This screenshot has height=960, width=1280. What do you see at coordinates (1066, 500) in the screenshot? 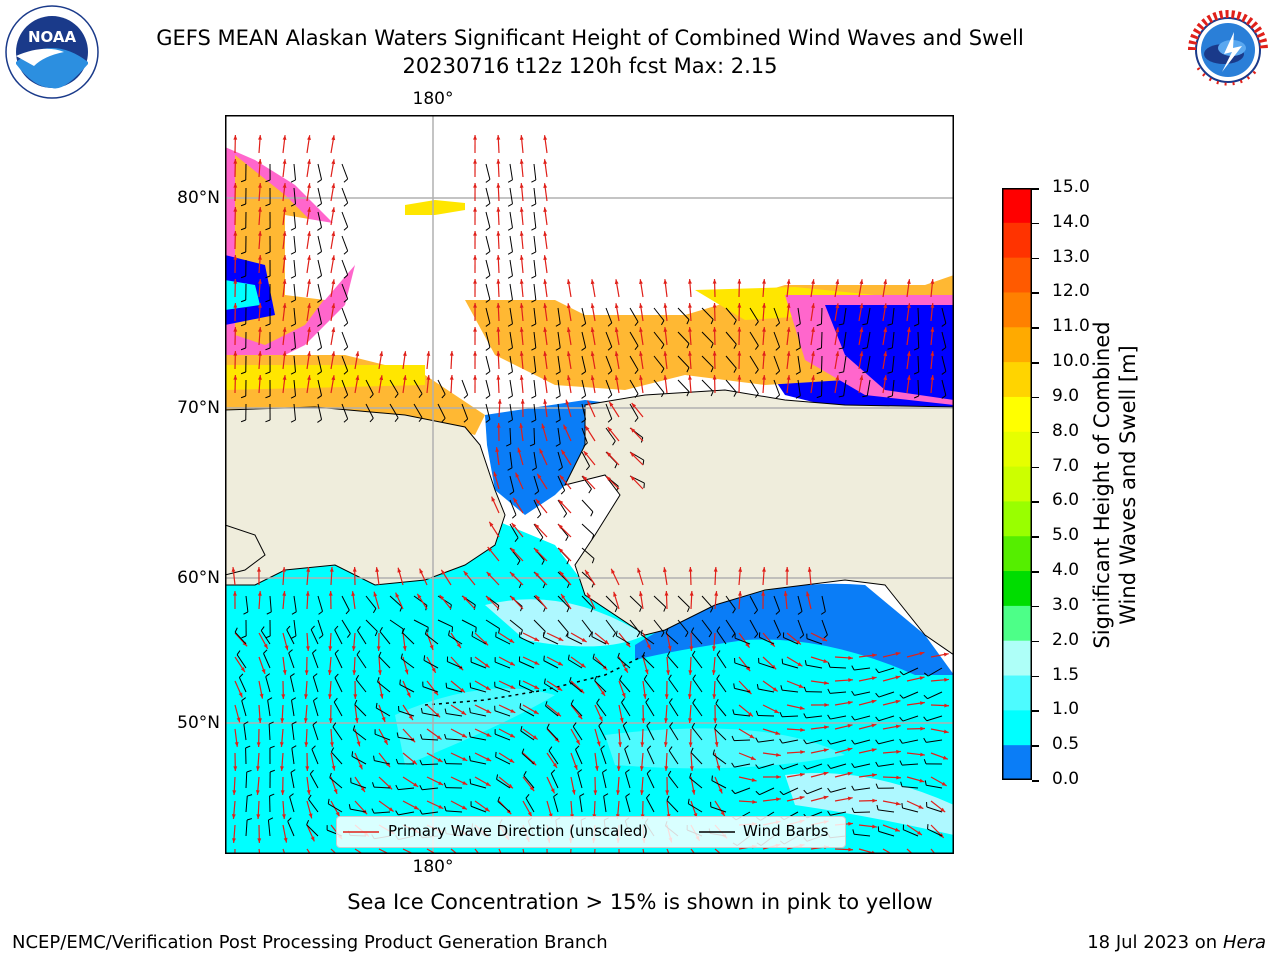
I see `colorbar-tick-label: 6.0` at bounding box center [1066, 500].